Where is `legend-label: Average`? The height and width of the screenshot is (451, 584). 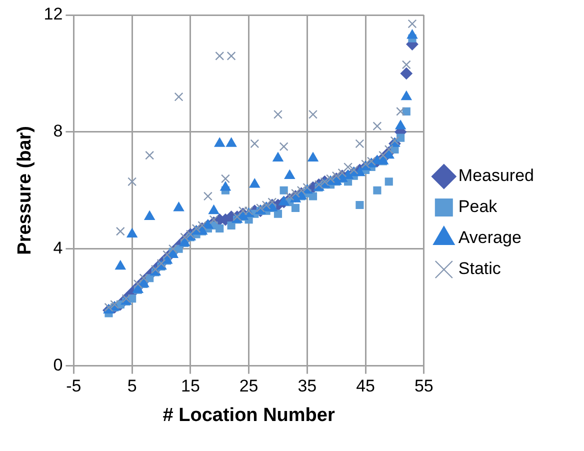 legend-label: Average is located at coordinates (490, 238).